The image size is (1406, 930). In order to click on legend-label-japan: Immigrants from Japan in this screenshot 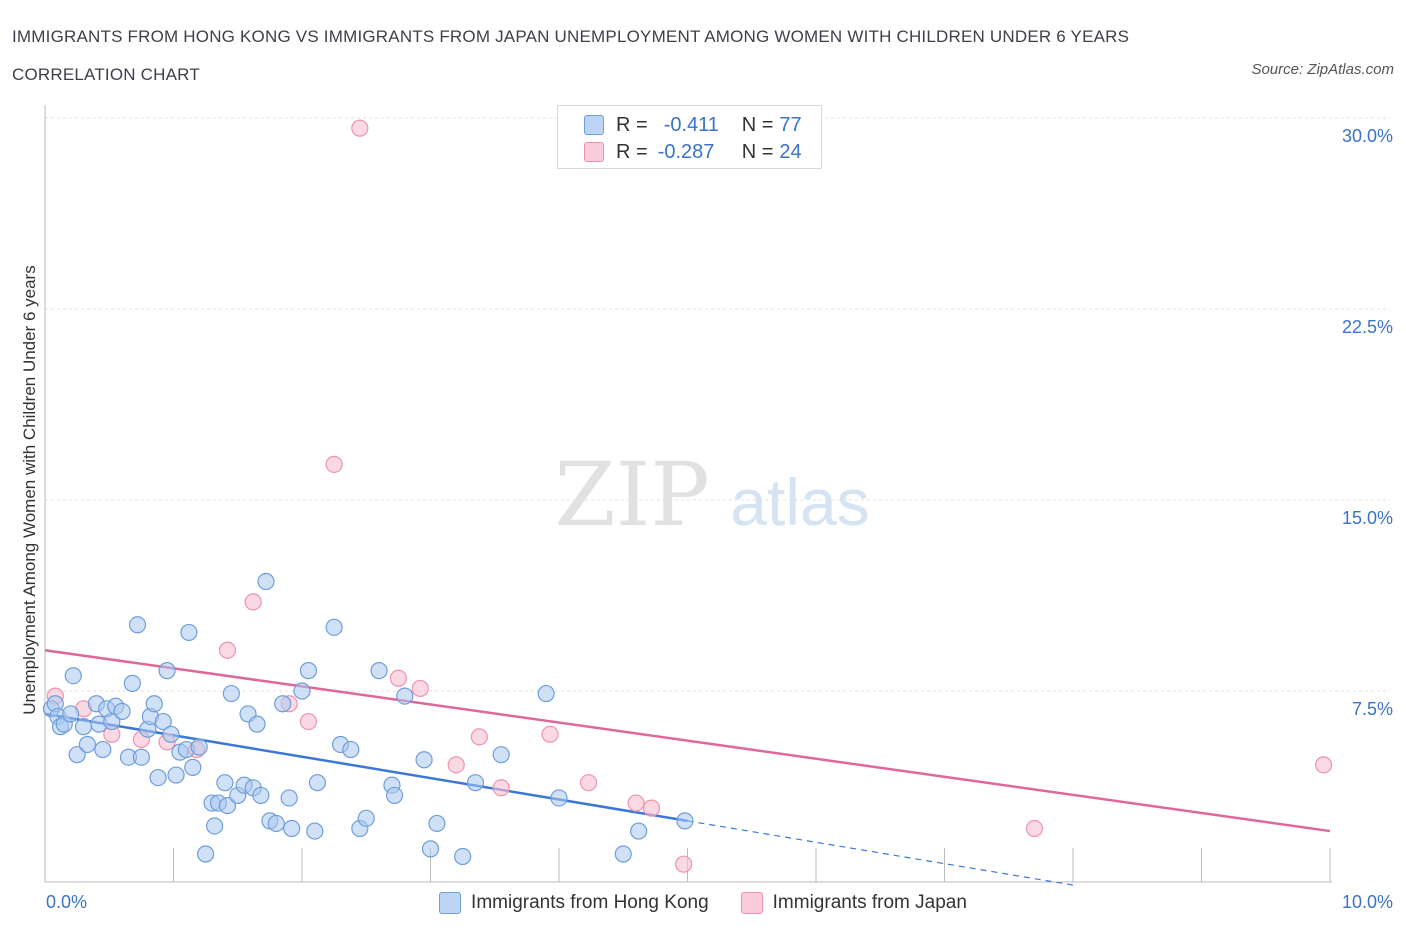, I will do `click(869, 902)`.